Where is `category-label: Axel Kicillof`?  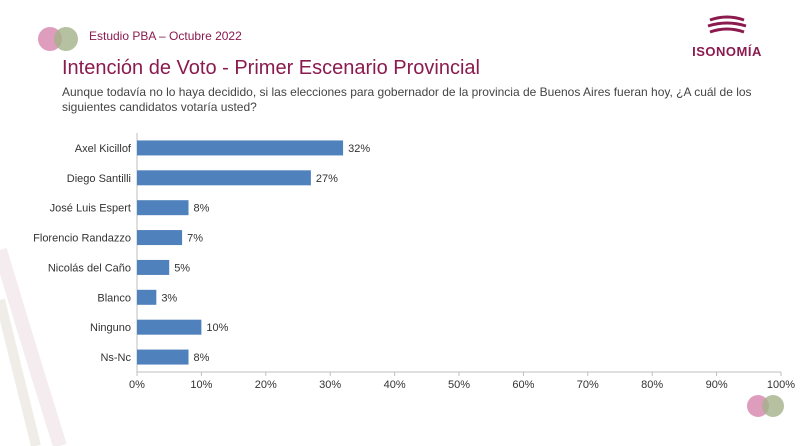 category-label: Axel Kicillof is located at coordinates (103, 149).